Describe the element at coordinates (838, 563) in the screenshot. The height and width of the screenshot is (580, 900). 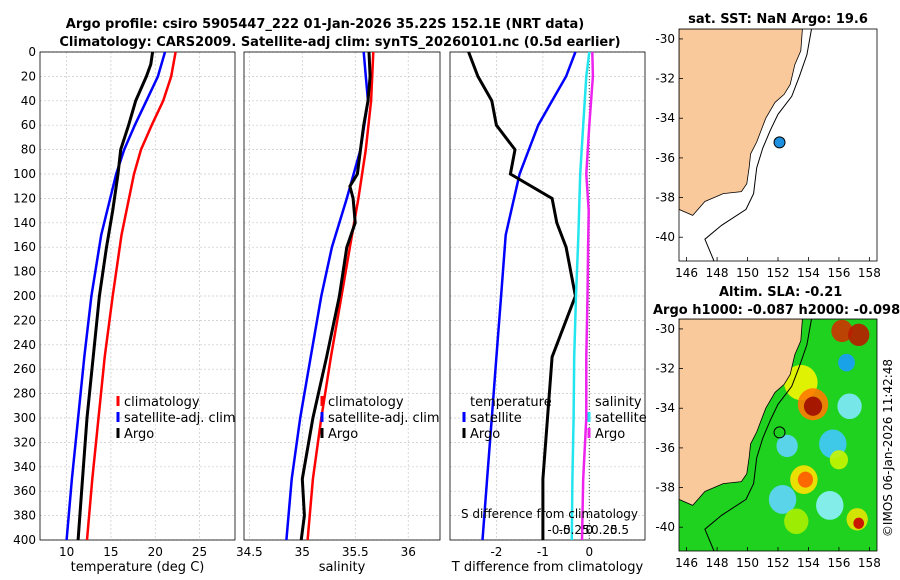
I see `x-tick-label: 156` at that location.